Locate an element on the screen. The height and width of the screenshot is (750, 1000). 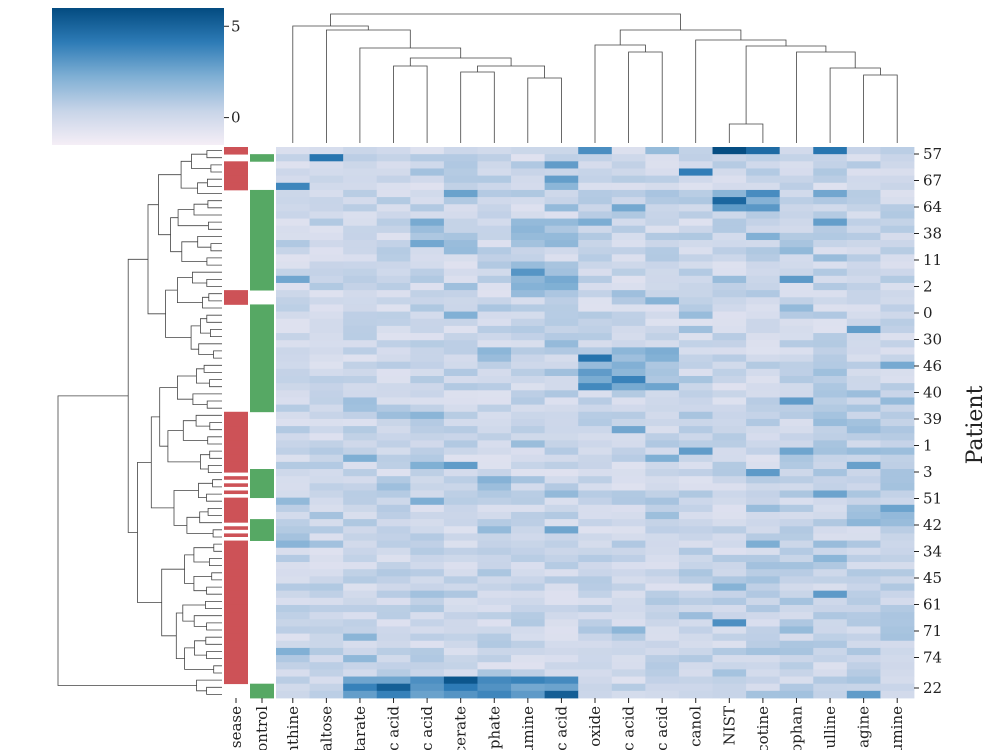
column-dendrogram is located at coordinates (595, 78).